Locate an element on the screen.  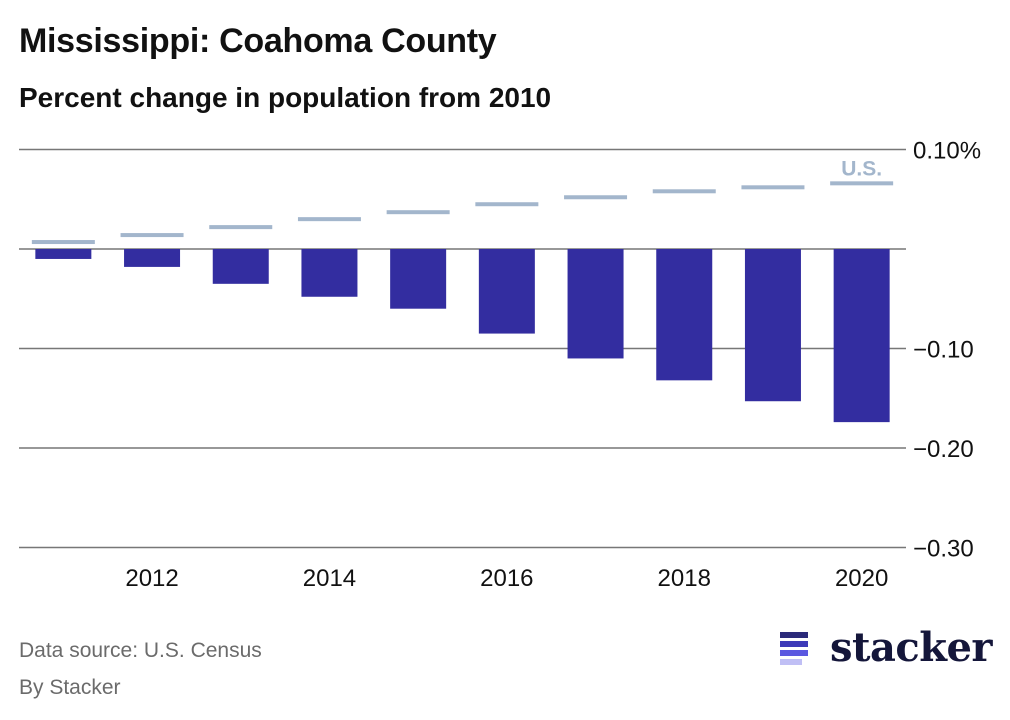
data-source: Data source: U.S. Census is located at coordinates (140, 650).